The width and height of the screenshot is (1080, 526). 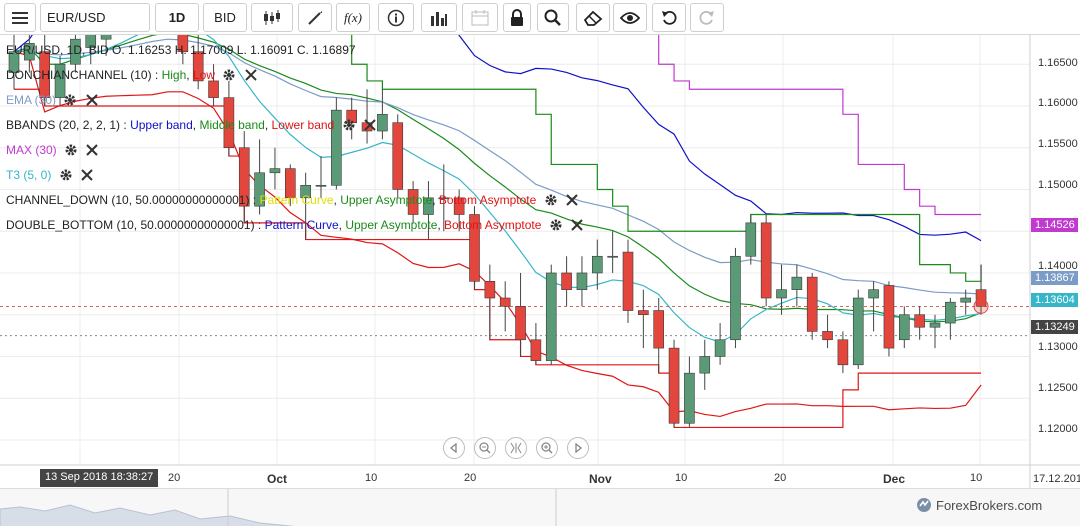 I want to click on hamburger-menu-icon, so click(x=20, y=17).